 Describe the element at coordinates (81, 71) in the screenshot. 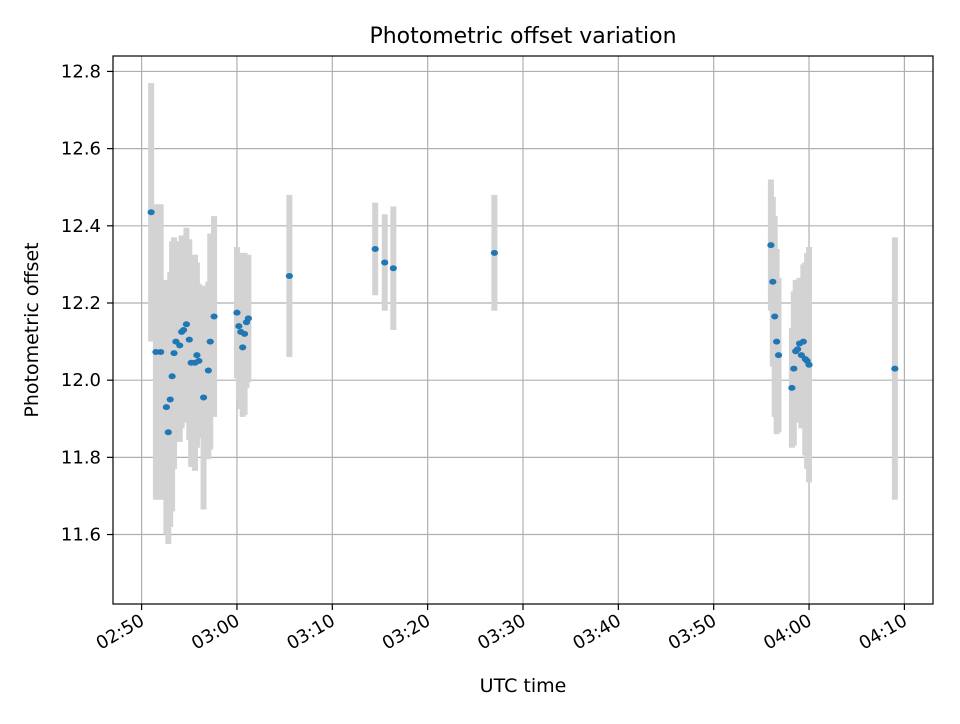

I see `y-tick-label: 12.8` at that location.